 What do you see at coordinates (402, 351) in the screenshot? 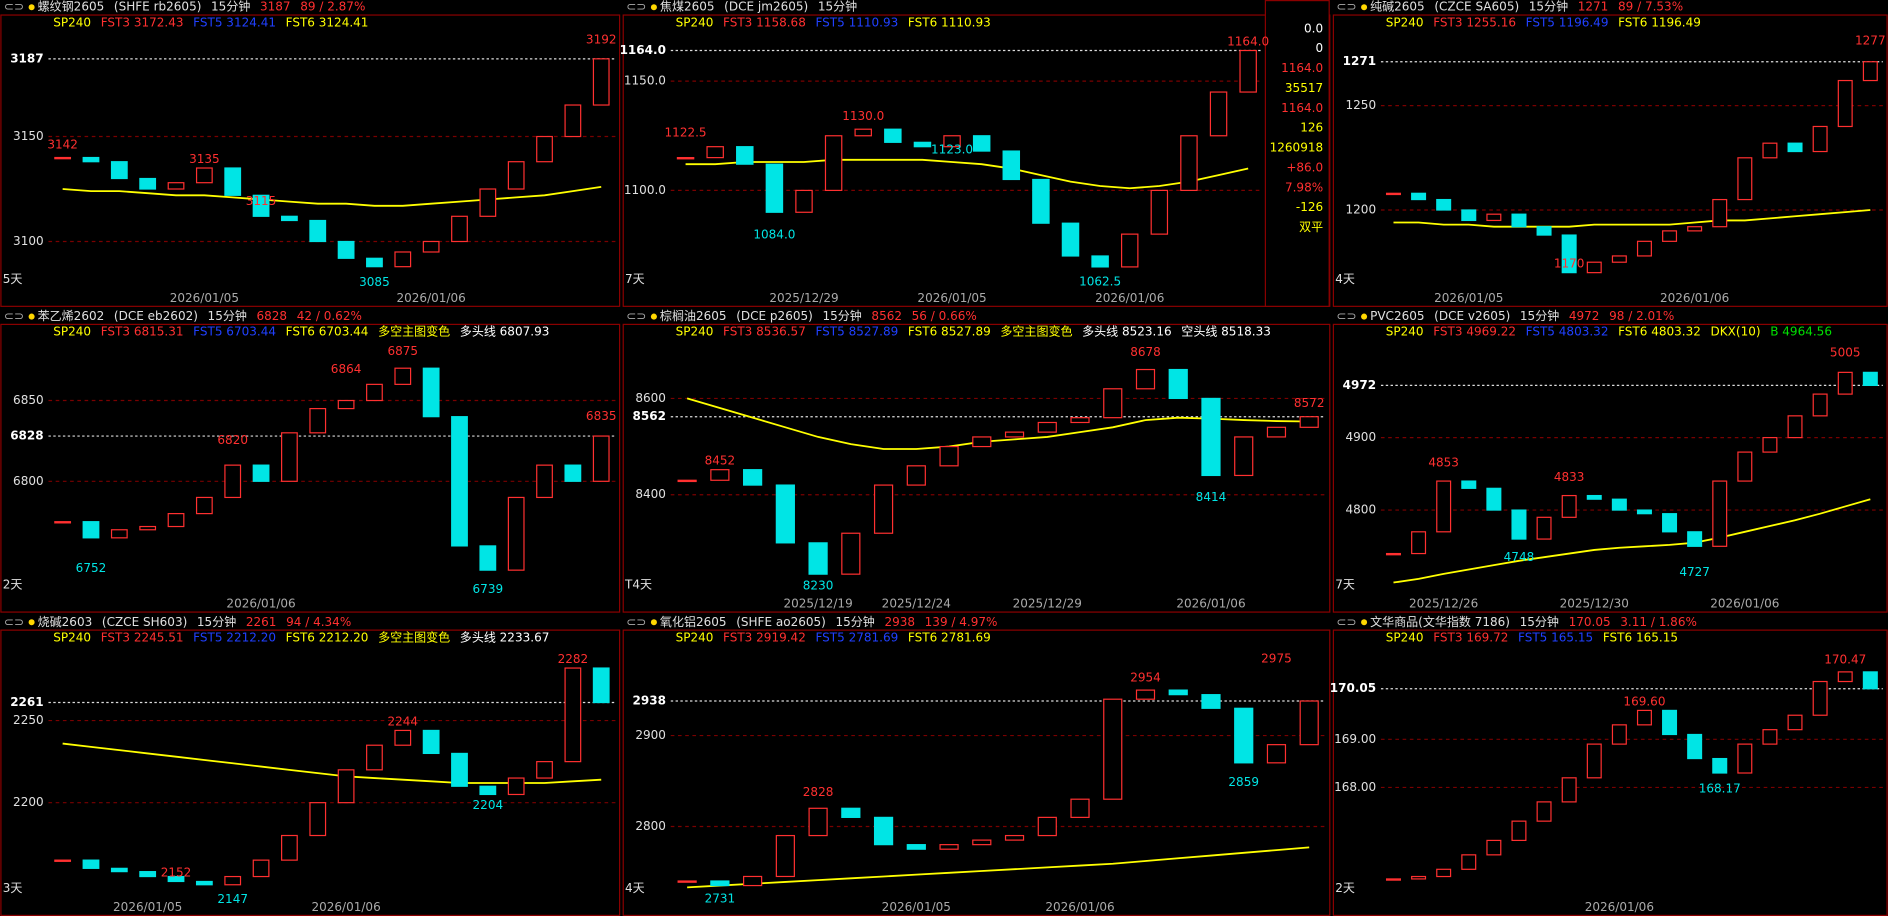
I see `price-annotation: 6875` at bounding box center [402, 351].